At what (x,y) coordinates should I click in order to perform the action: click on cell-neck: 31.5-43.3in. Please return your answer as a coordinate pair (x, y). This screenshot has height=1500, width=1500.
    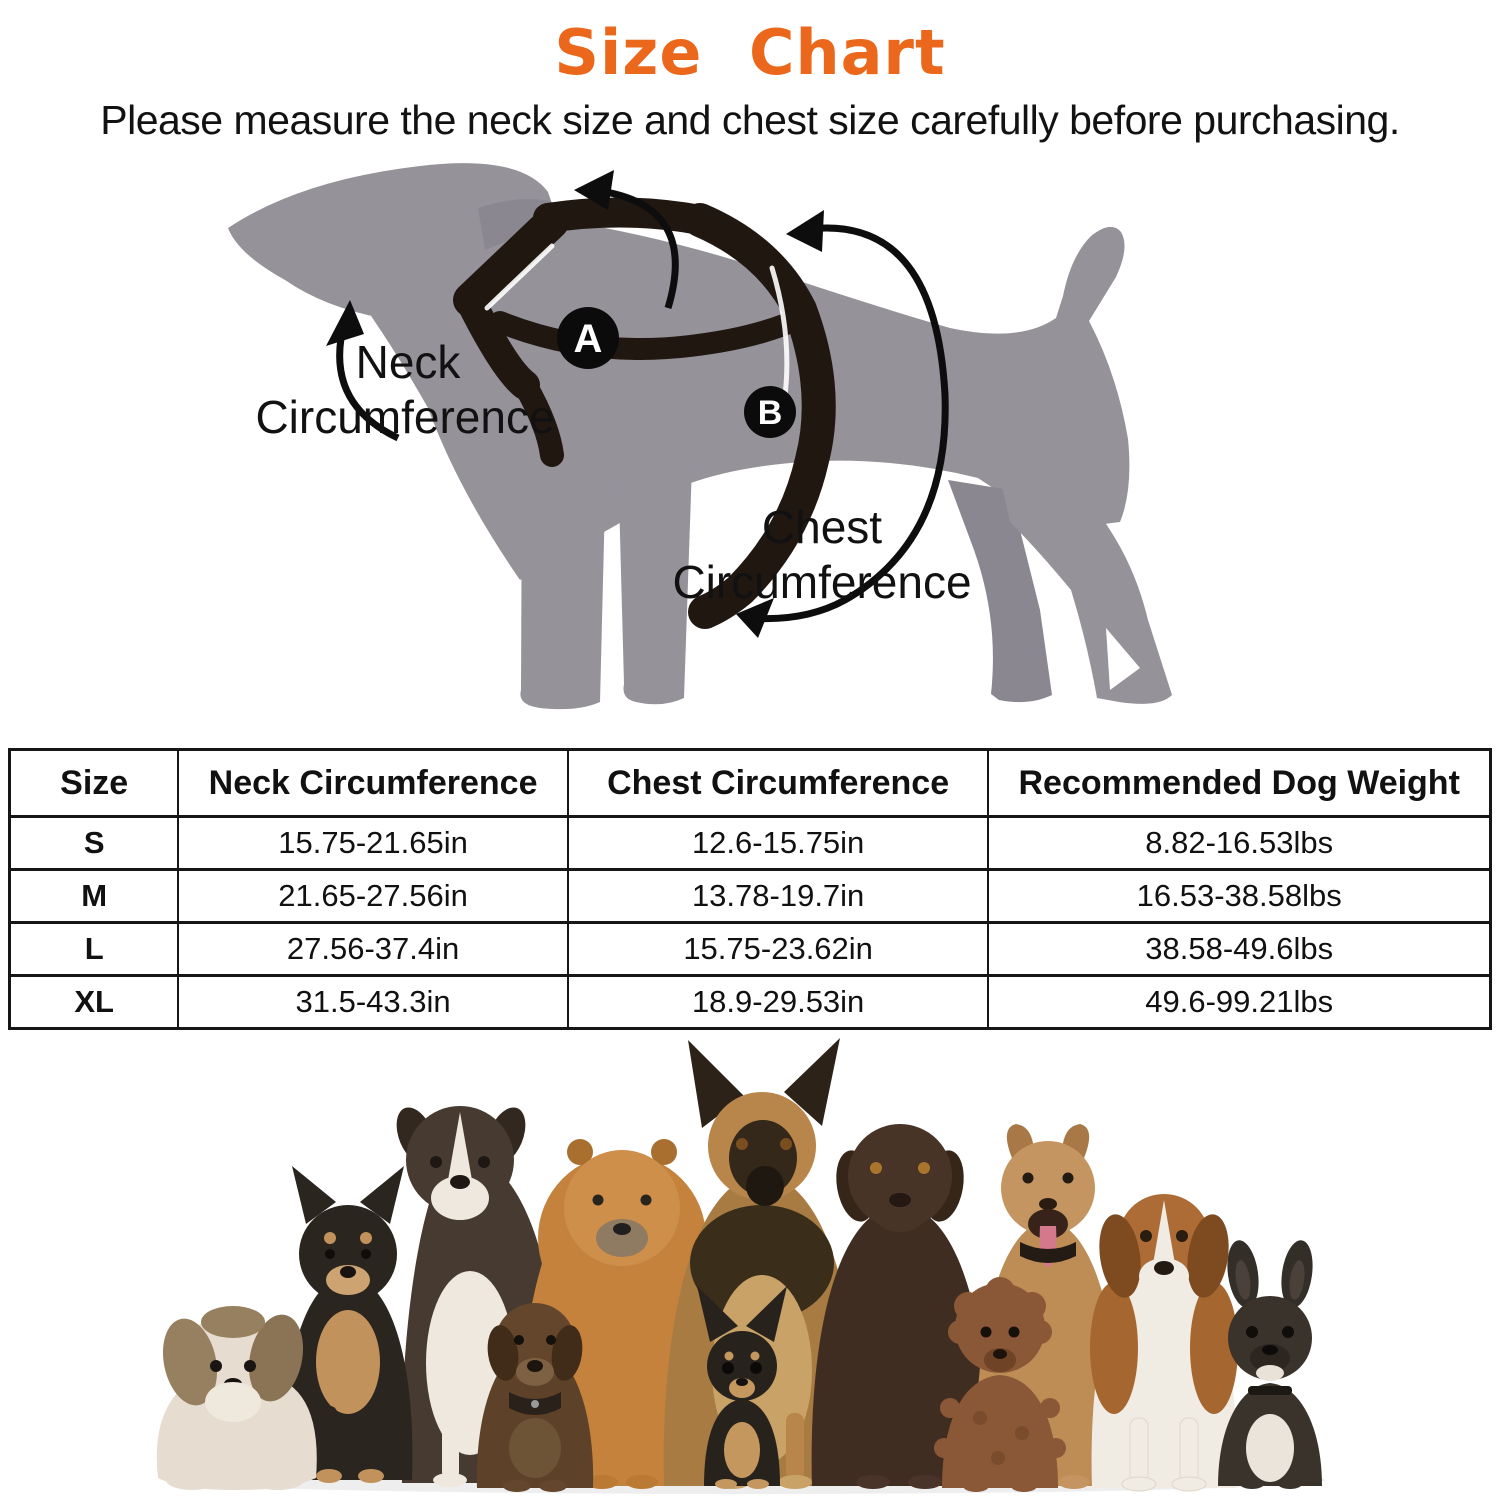
    Looking at the image, I should click on (373, 1002).